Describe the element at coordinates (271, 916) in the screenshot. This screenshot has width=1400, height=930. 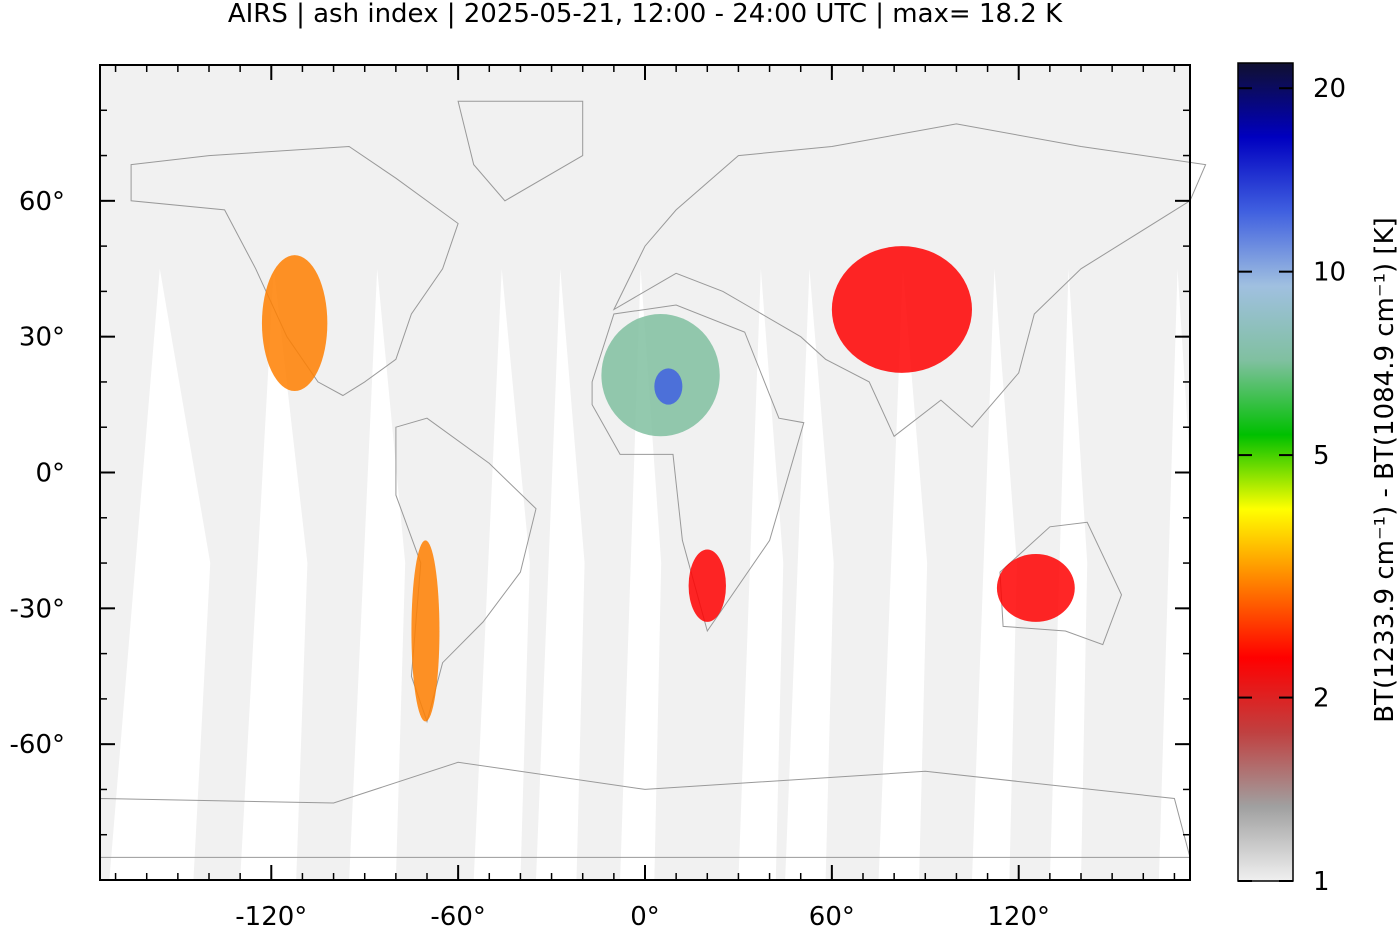
I see `x-tick-label: -120°` at that location.